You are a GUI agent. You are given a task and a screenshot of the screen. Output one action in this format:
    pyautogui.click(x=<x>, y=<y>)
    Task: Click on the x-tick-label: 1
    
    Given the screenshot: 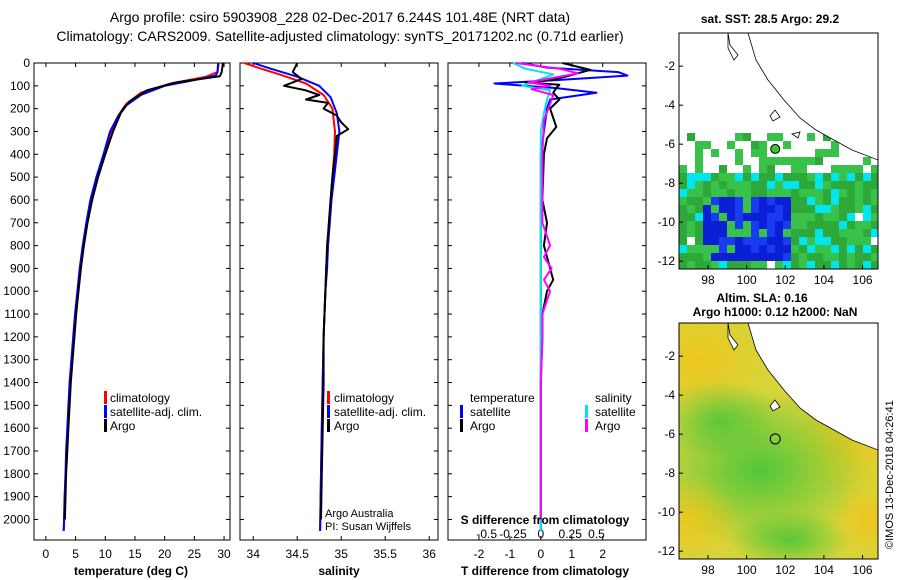 What is the action you would take?
    pyautogui.click(x=571, y=554)
    